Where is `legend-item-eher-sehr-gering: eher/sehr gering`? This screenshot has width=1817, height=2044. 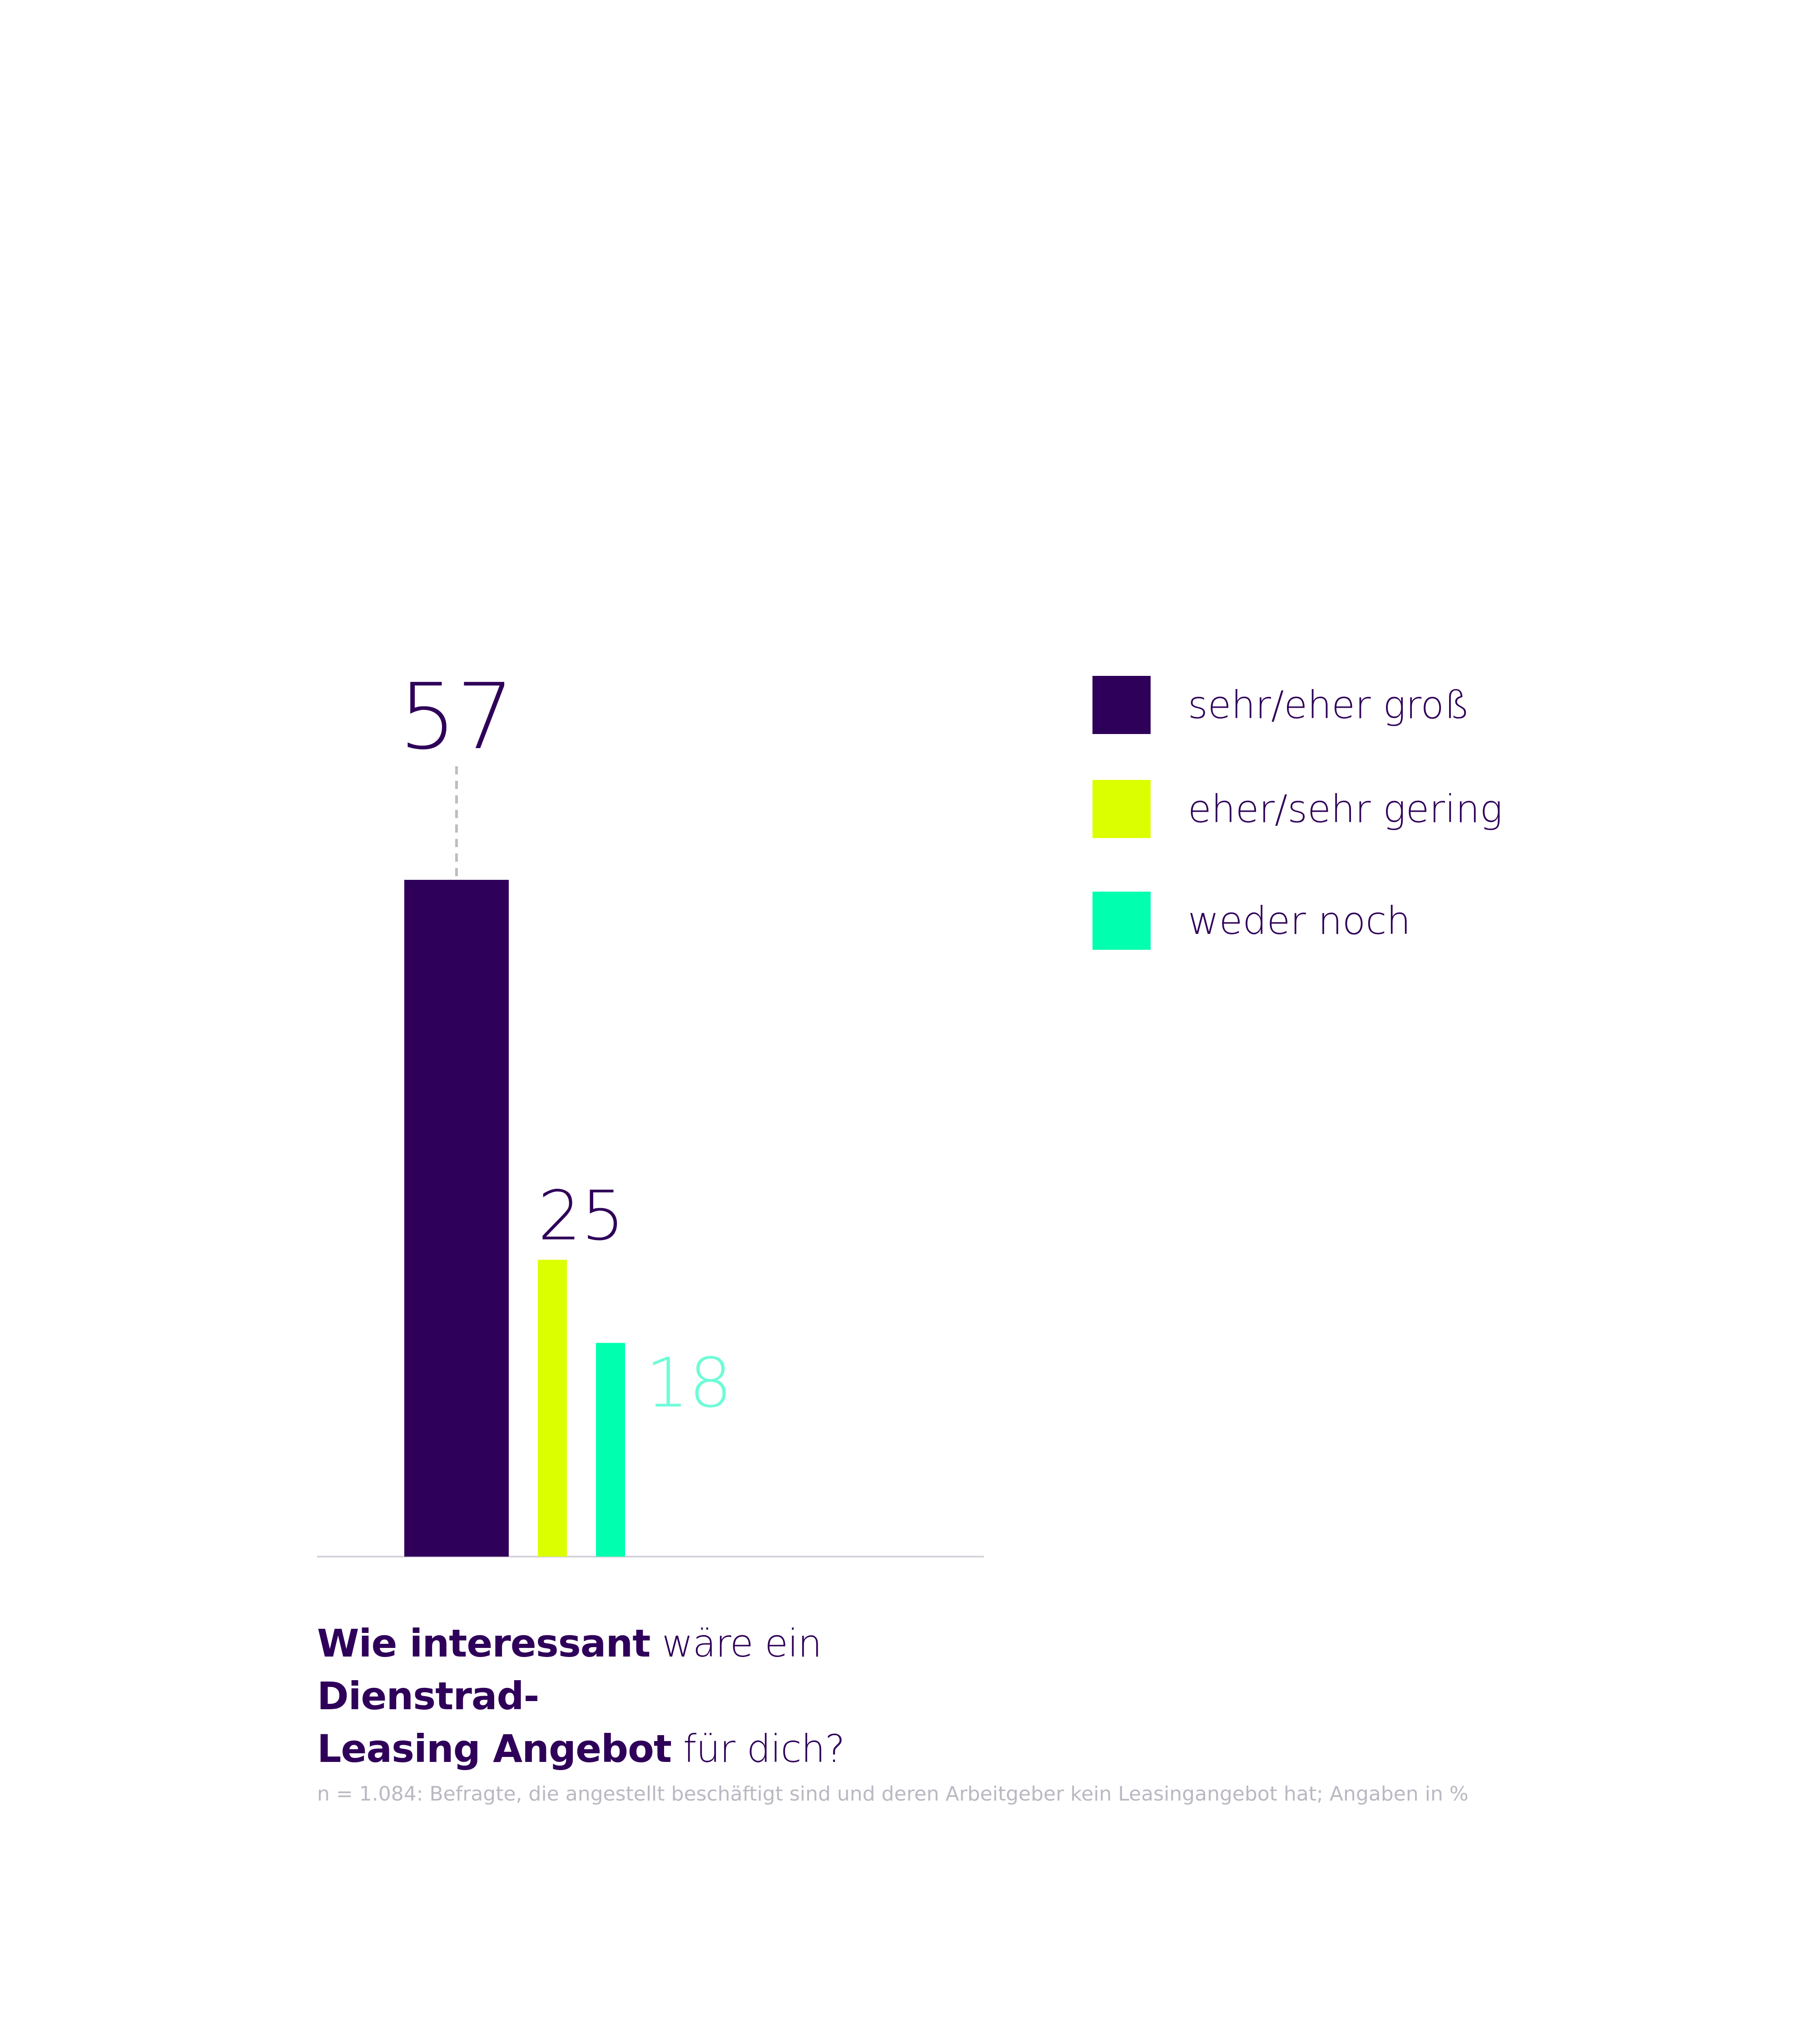
legend-item-eher-sehr-gering: eher/sehr gering is located at coordinates (1297, 809).